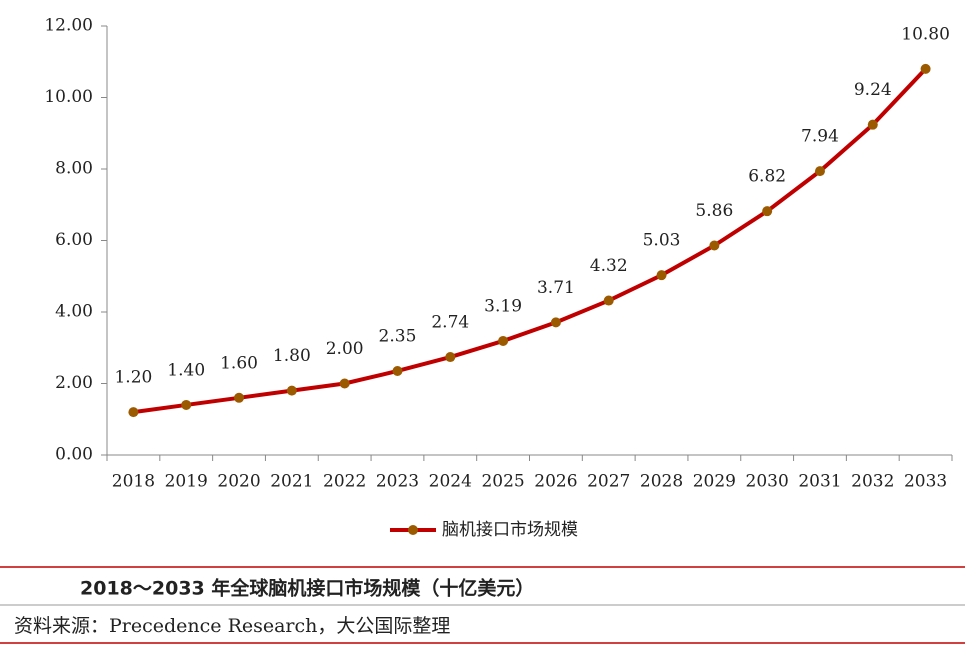 The width and height of the screenshot is (965, 654). What do you see at coordinates (767, 482) in the screenshot?
I see `x-tick-label: 2030` at bounding box center [767, 482].